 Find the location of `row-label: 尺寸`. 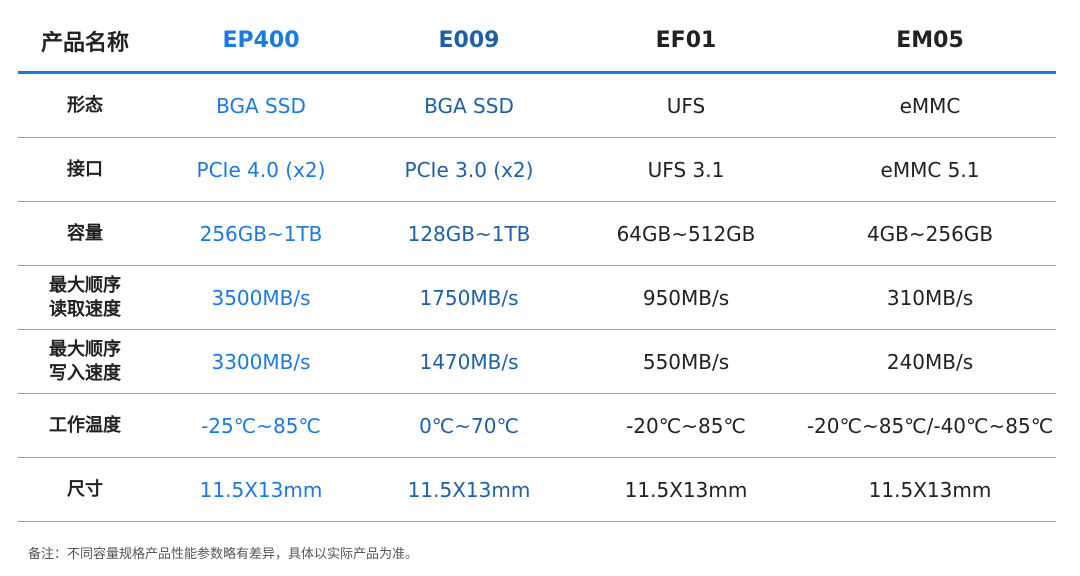

row-label: 尺寸 is located at coordinates (85, 489).